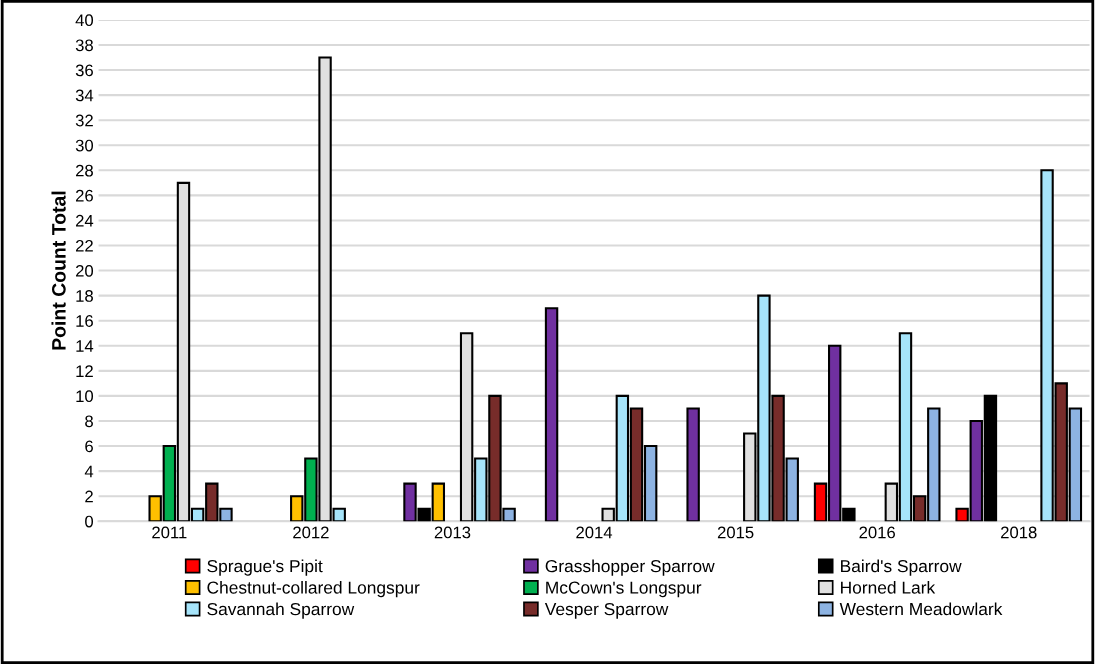 Image resolution: width=1095 pixels, height=664 pixels. I want to click on legend-label: Grasshopper Sparrow, so click(630, 567).